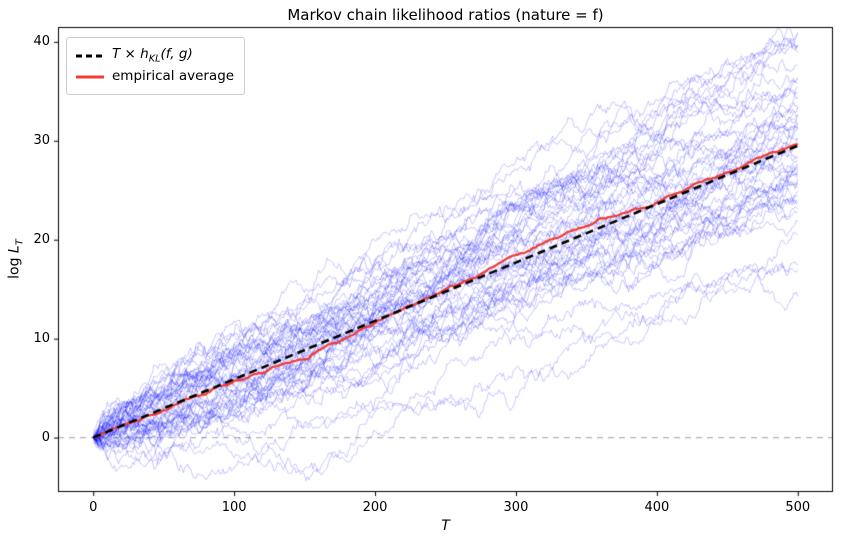 The width and height of the screenshot is (846, 545). What do you see at coordinates (445, 526) in the screenshot?
I see `x-axis-label: T` at bounding box center [445, 526].